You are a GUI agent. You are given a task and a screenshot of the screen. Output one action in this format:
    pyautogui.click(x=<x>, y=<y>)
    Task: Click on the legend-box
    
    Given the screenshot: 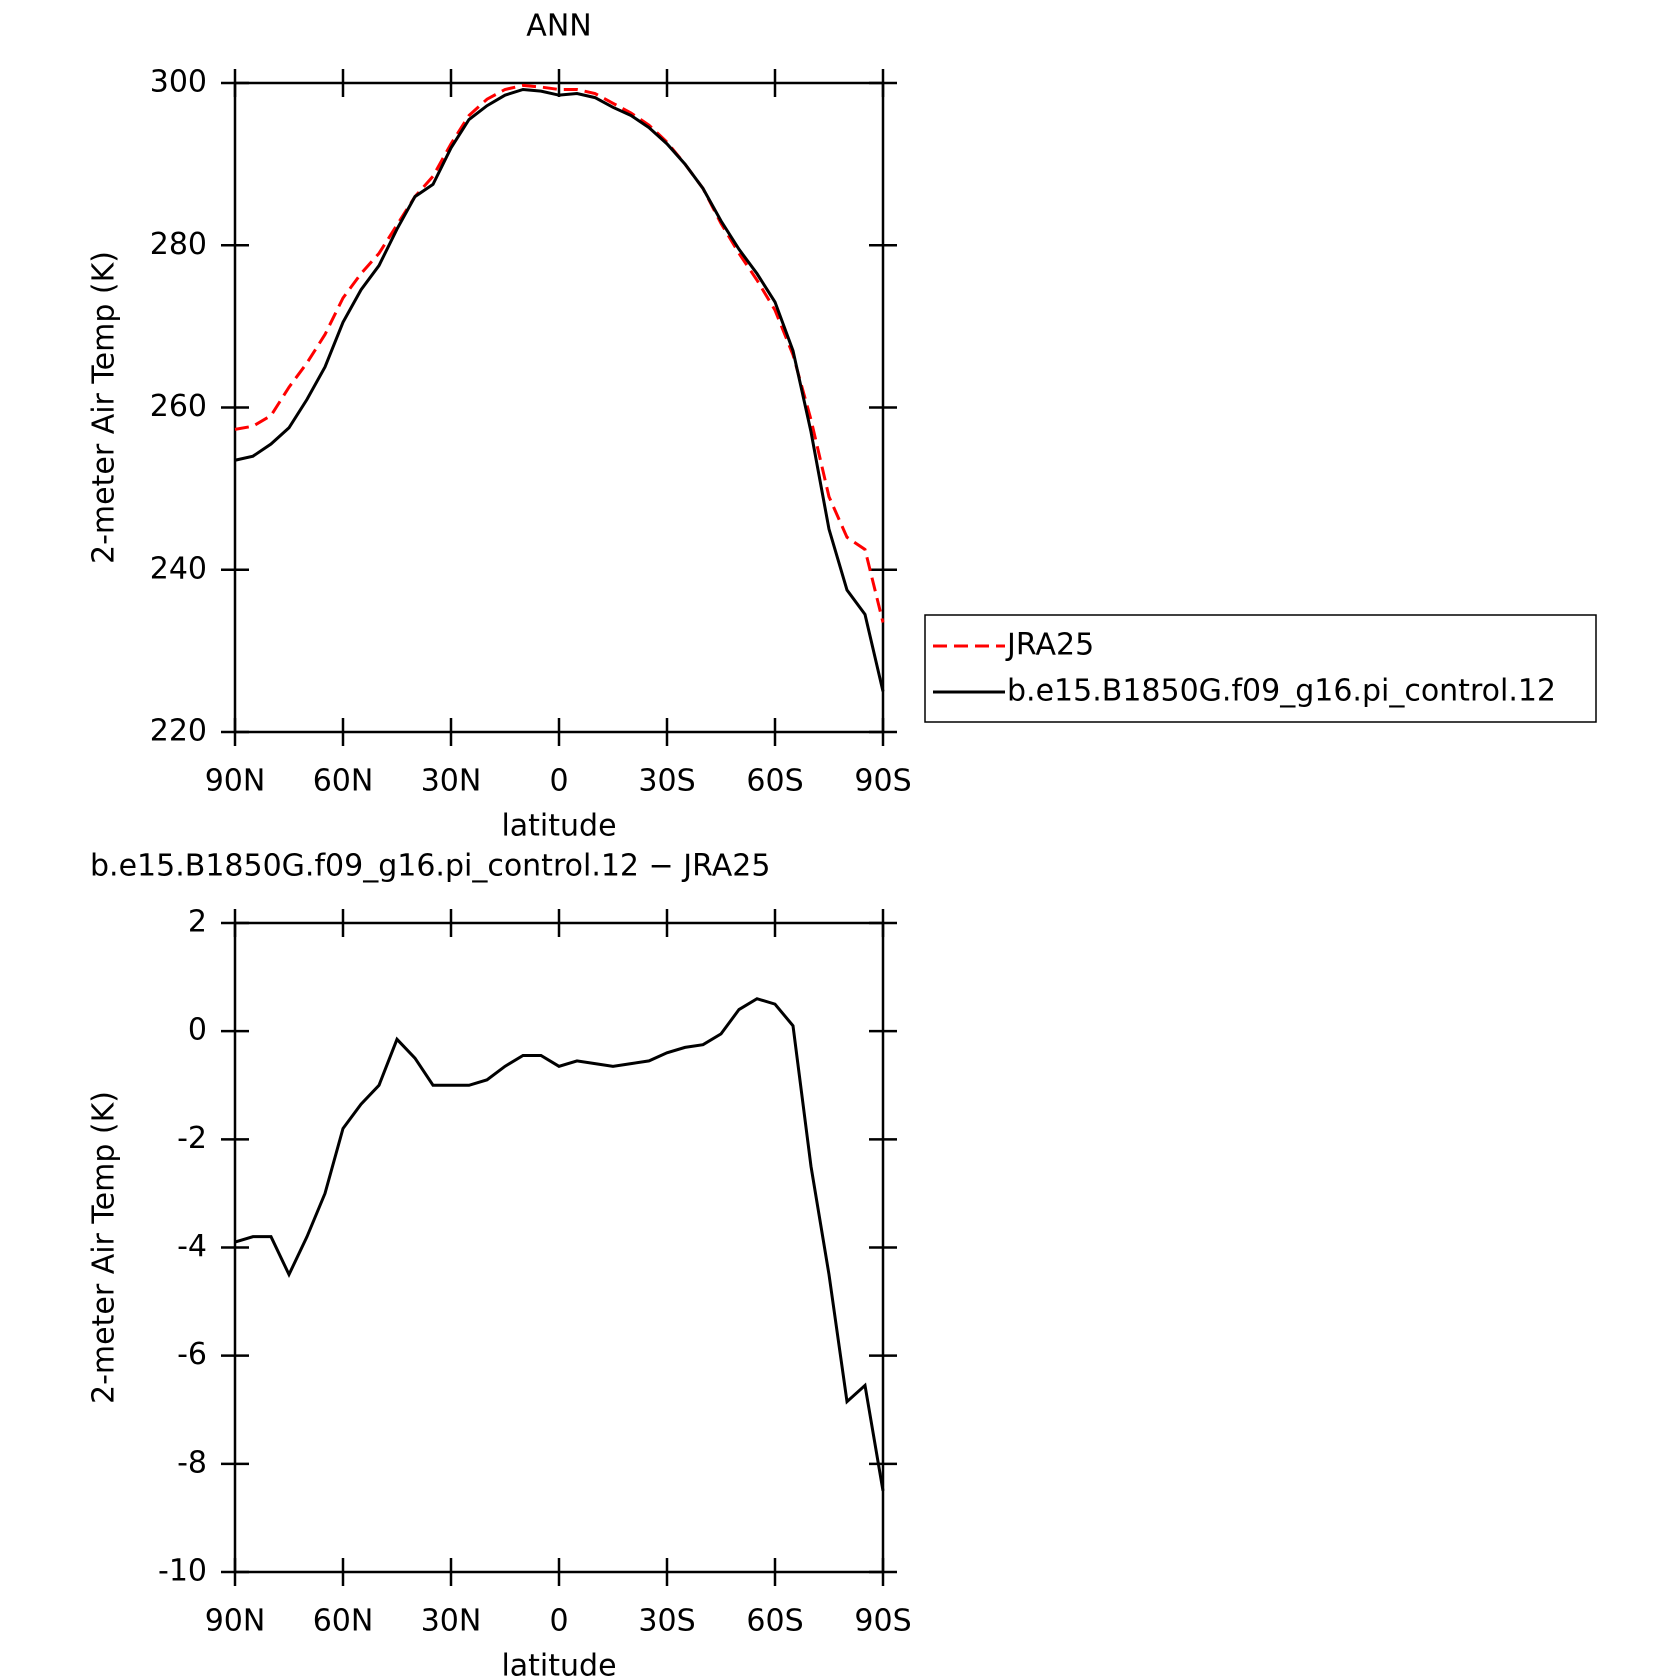 What is the action you would take?
    pyautogui.click(x=1260, y=668)
    